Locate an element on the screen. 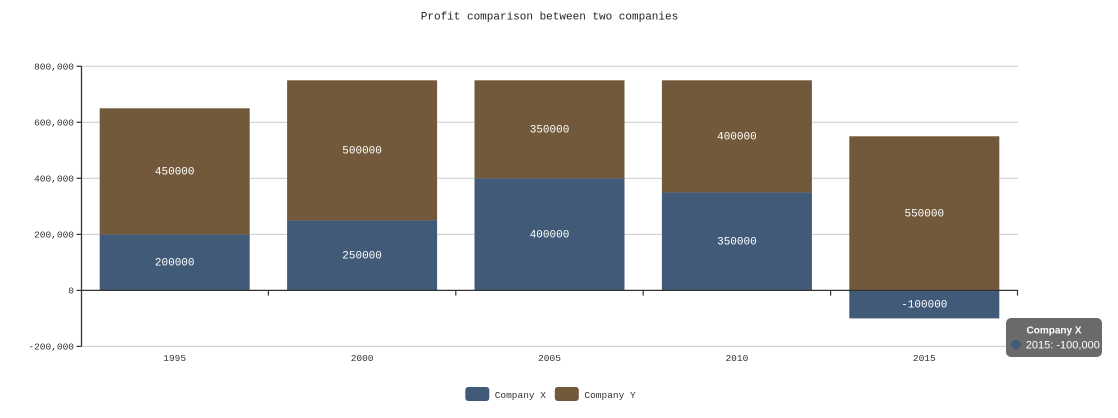  svg-text:Profit comparison between two: Profit comparison between two companies is located at coordinates (549, 18).